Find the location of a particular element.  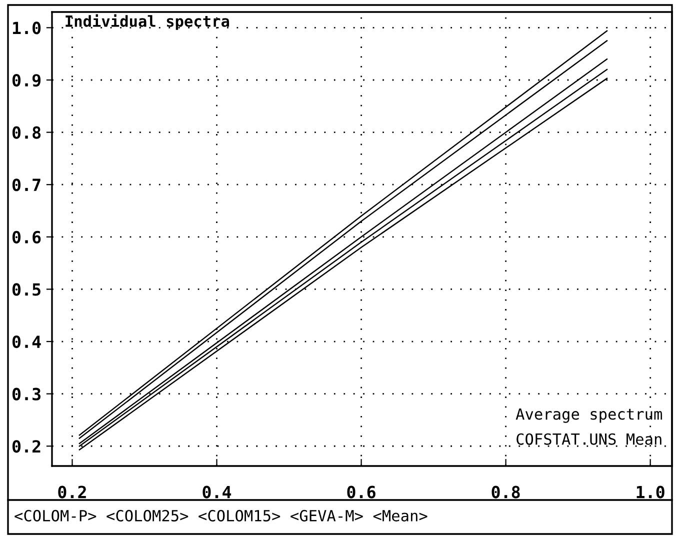

y-tick-label: 0.7 is located at coordinates (26, 185).